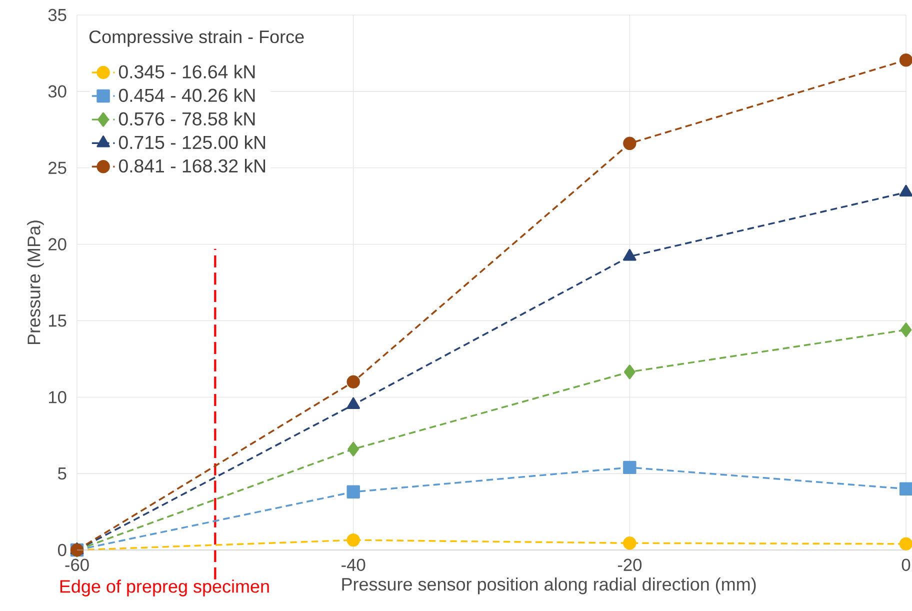 The height and width of the screenshot is (611, 912). What do you see at coordinates (630, 564) in the screenshot?
I see `x-tick-label: -20` at bounding box center [630, 564].